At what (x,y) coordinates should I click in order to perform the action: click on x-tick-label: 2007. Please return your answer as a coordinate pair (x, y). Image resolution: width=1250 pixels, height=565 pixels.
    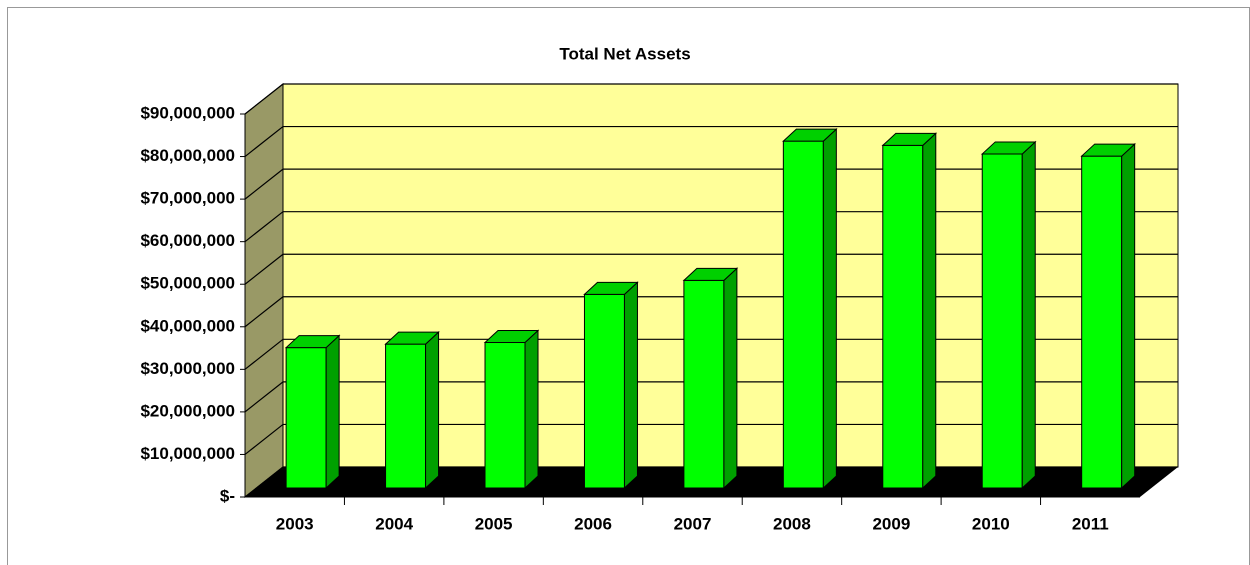
    Looking at the image, I should click on (693, 523).